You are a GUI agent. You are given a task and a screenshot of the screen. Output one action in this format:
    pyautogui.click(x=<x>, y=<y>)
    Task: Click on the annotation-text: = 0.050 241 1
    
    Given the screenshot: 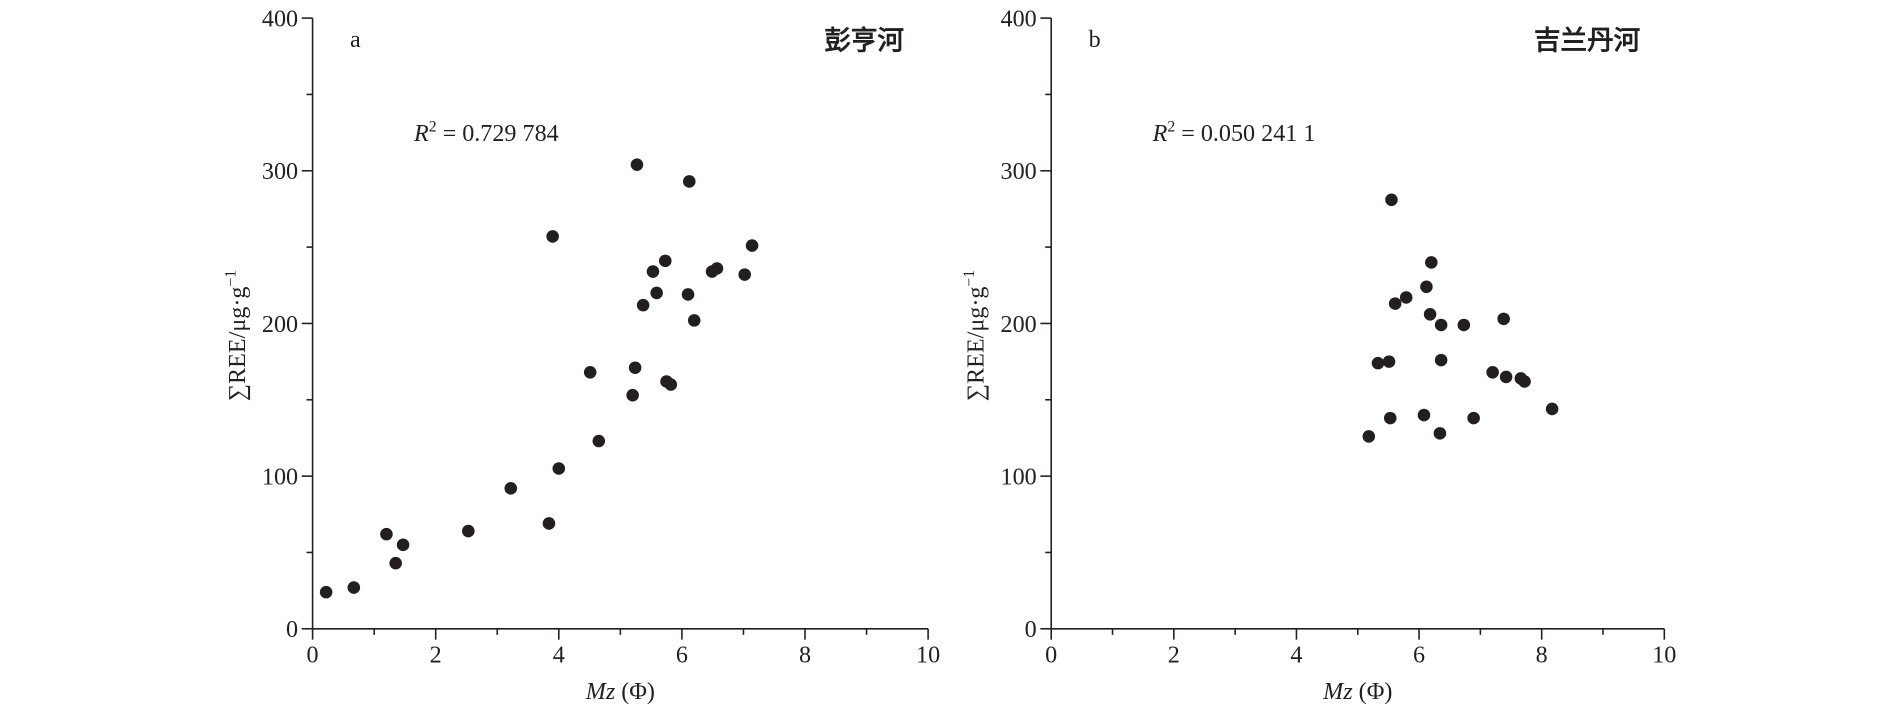 What is the action you would take?
    pyautogui.click(x=1245, y=133)
    